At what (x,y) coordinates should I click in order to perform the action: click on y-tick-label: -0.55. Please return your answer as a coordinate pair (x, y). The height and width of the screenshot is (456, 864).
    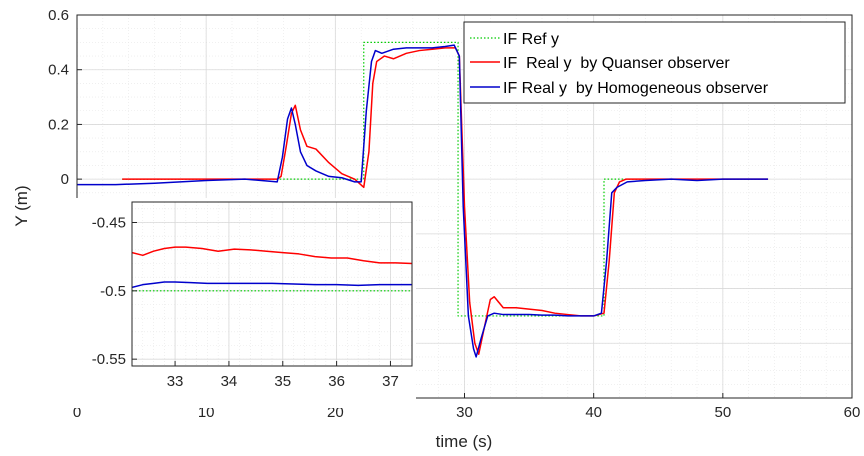
    Looking at the image, I should click on (109, 359).